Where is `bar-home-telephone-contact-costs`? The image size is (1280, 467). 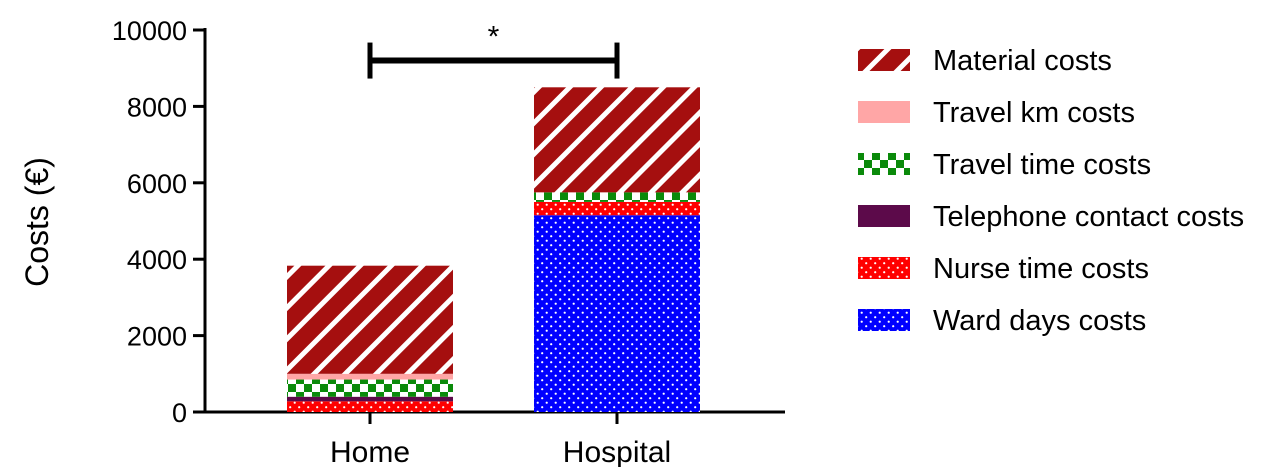 bar-home-telephone-contact-costs is located at coordinates (370, 399).